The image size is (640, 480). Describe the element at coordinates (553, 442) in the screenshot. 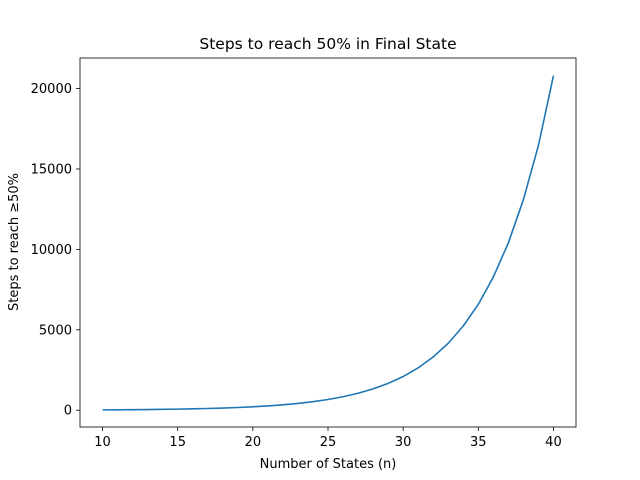

I see `x-tick-label: 40` at that location.